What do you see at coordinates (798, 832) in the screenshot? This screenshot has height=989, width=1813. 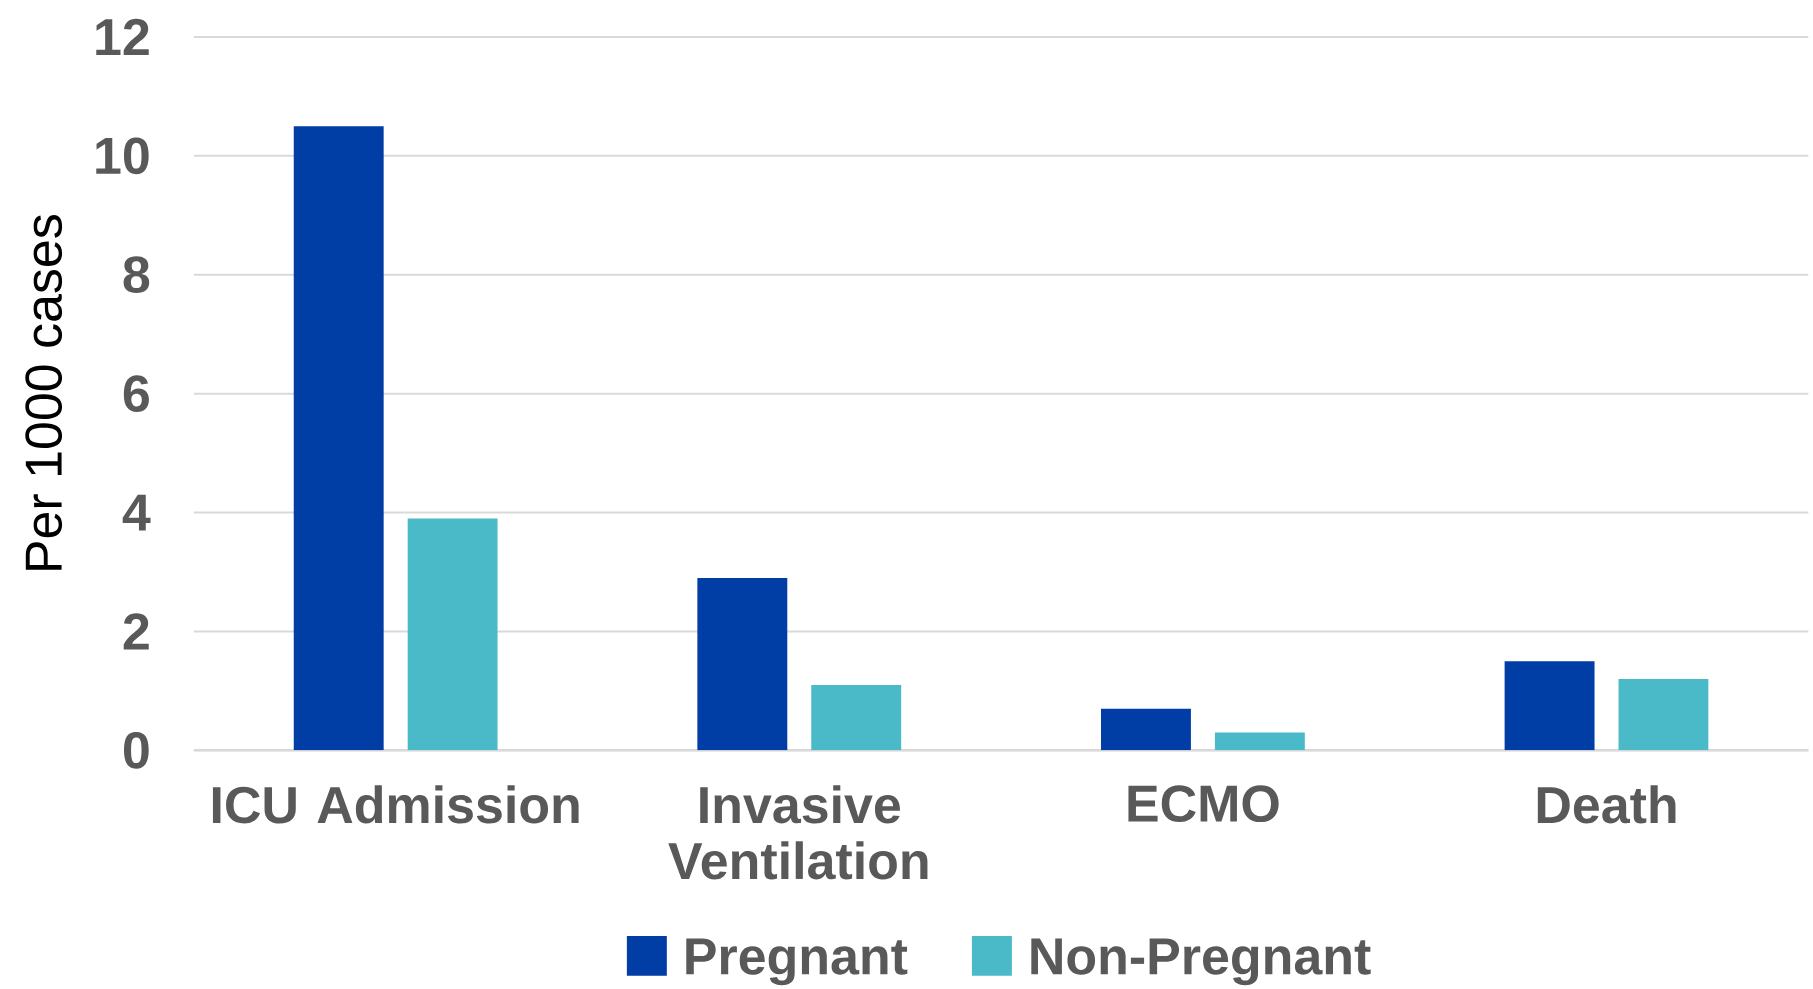 I see `x-tick-label: Invasive Ventilation` at bounding box center [798, 832].